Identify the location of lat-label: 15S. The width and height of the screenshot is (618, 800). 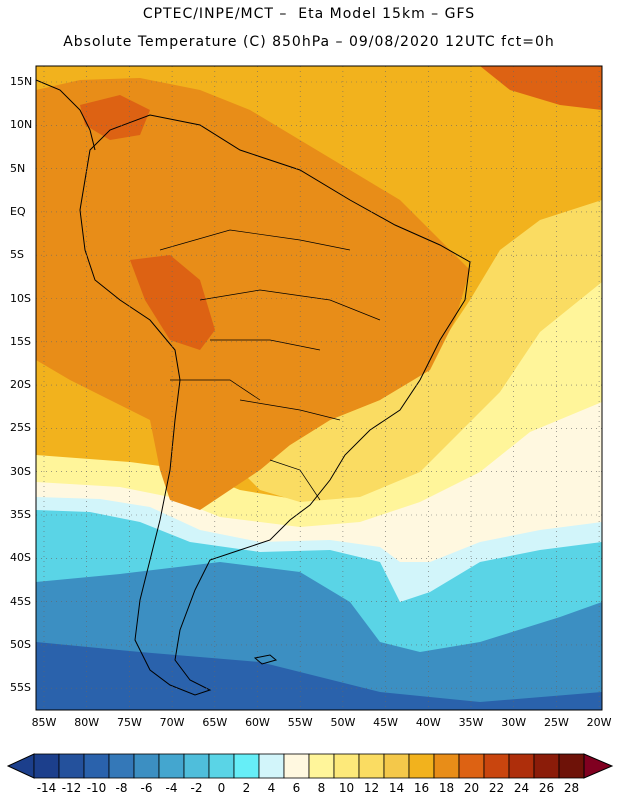
(20, 341).